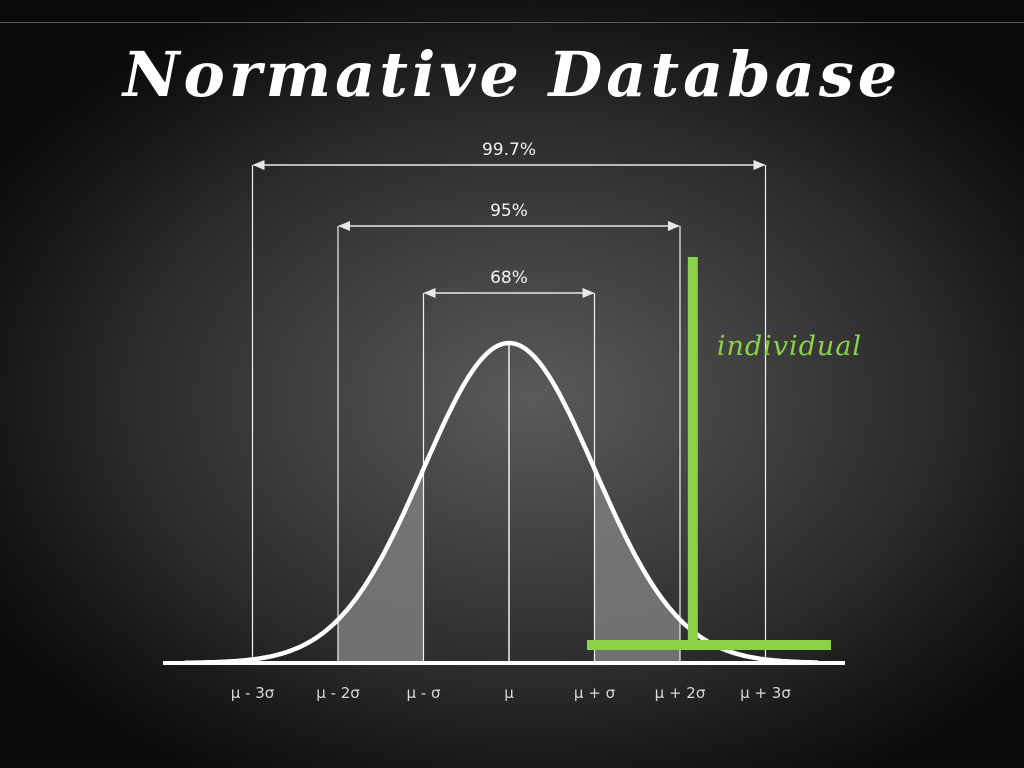 The image size is (1024, 768). I want to click on axis-label-mu: μ, so click(509, 693).